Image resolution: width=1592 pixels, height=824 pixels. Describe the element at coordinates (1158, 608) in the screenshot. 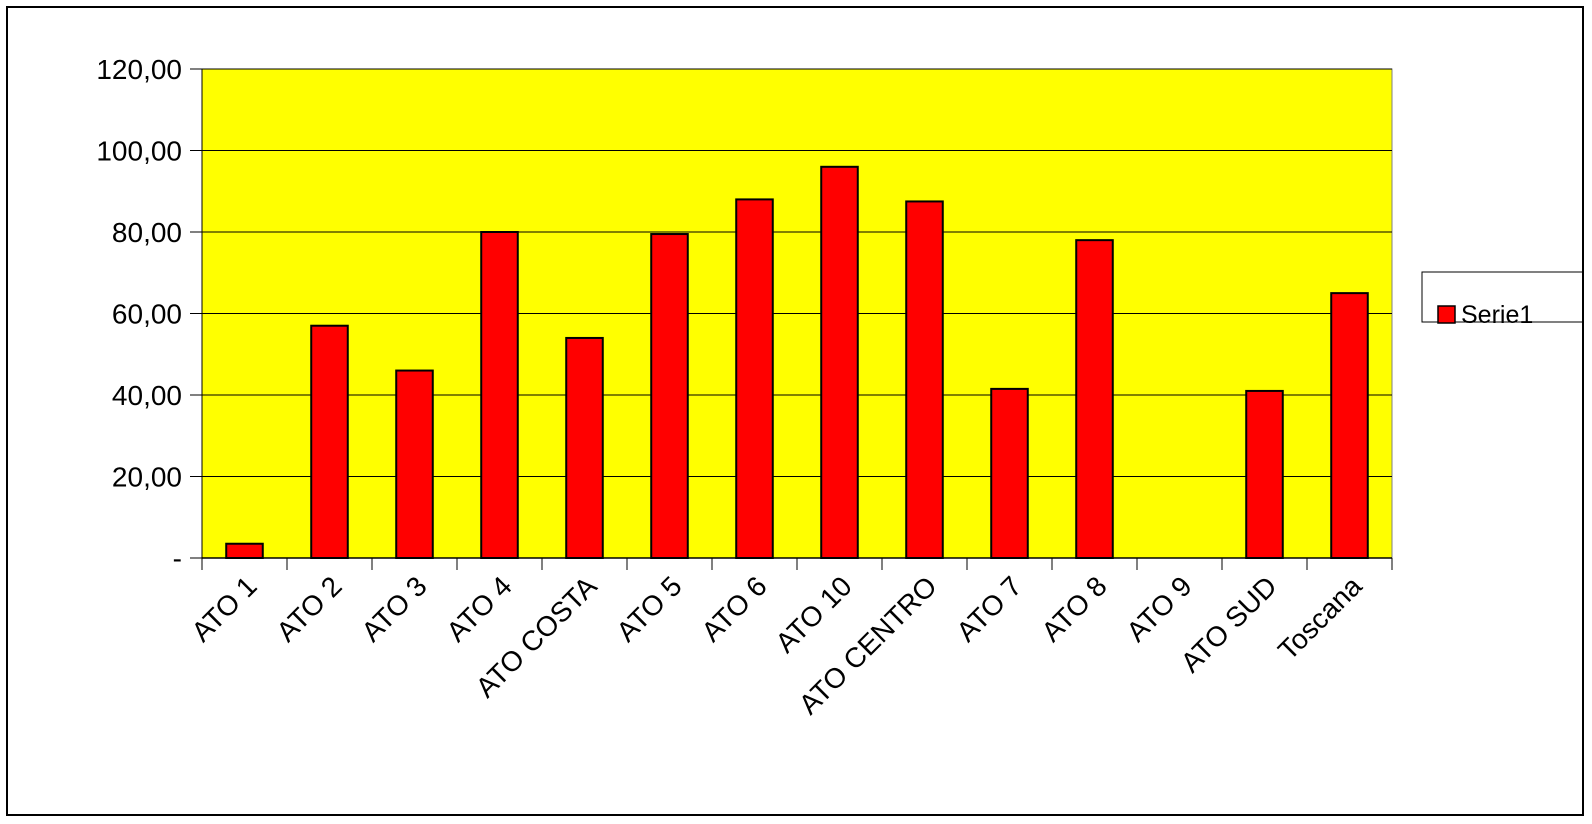

I see `x-tick-label: ATO 9` at that location.